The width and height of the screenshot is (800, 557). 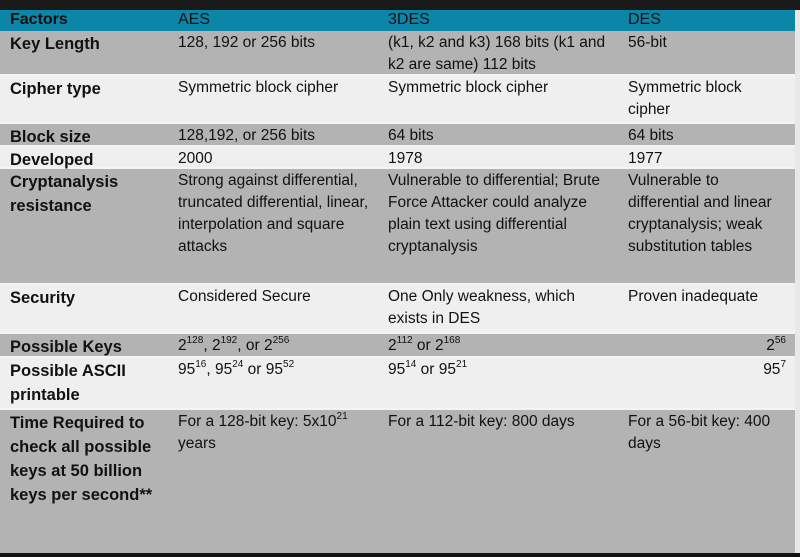 What do you see at coordinates (774, 369) in the screenshot?
I see `des-value: 957` at bounding box center [774, 369].